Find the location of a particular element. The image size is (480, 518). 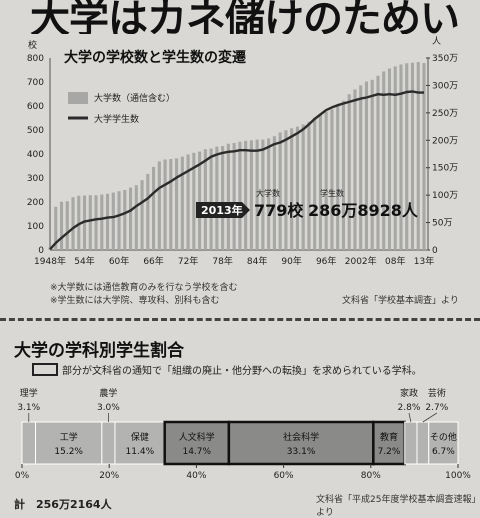

segment-value: 11.4% is located at coordinates (140, 452).